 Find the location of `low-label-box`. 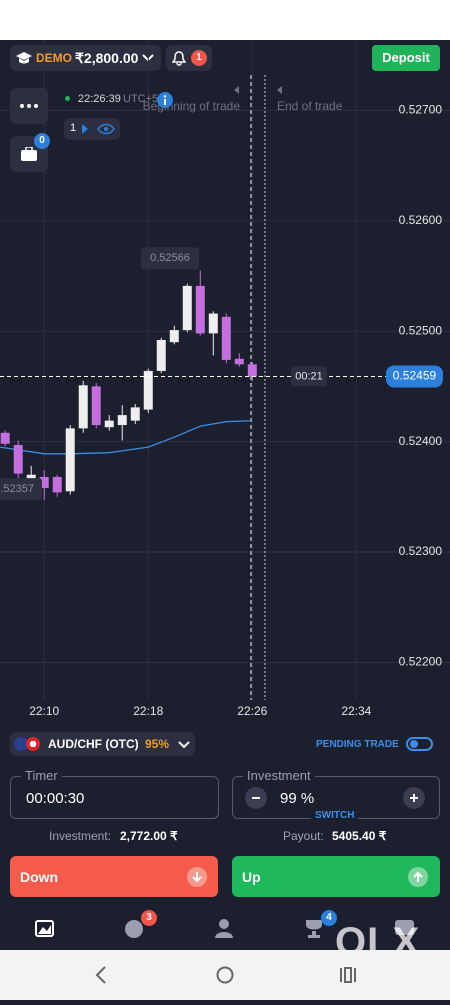

low-label-box is located at coordinates (21, 489).